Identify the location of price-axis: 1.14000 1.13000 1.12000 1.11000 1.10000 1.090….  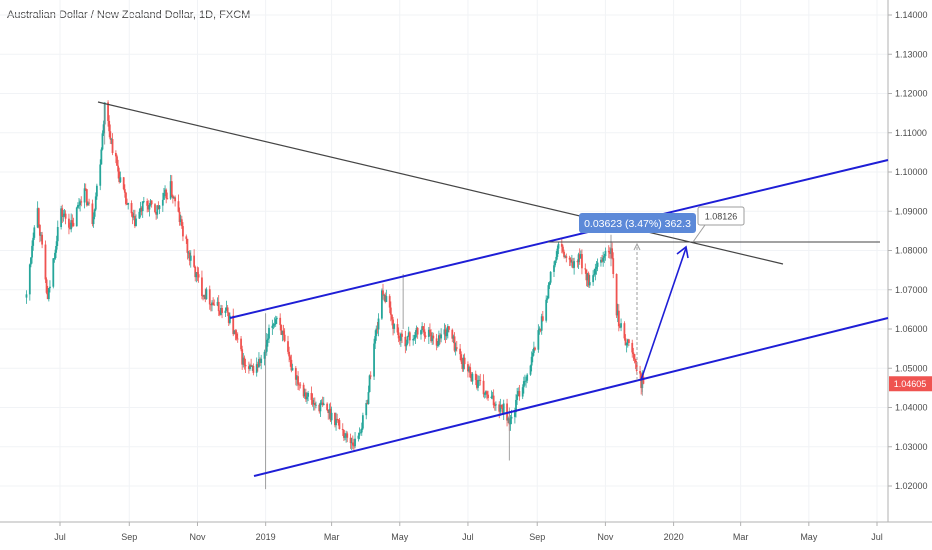
(908, 250).